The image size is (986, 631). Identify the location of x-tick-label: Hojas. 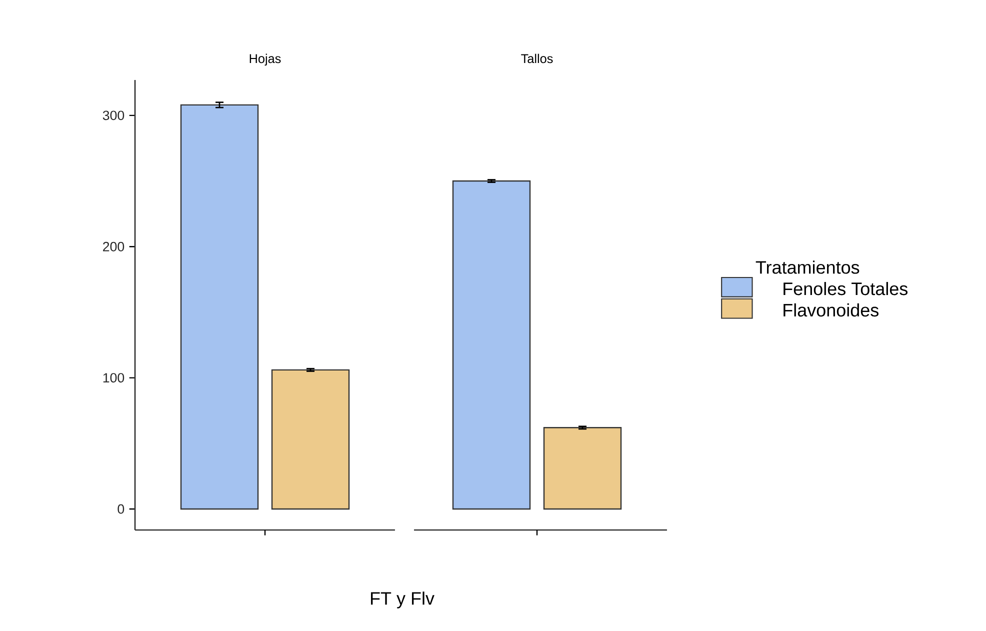
(265, 60).